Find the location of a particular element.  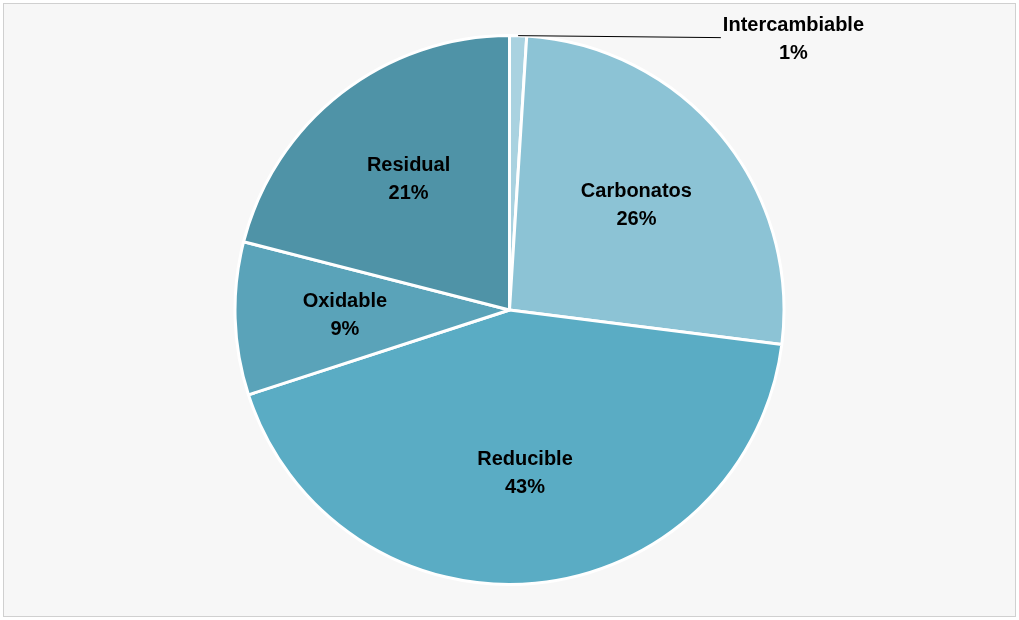

slice-label: Residual is located at coordinates (408, 164).